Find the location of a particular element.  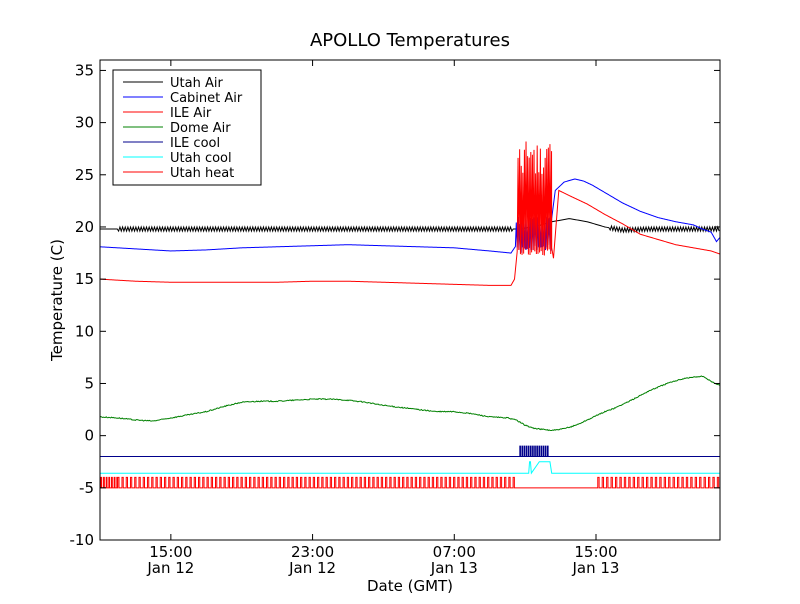

y-tick-label: 10 is located at coordinates (84, 331).